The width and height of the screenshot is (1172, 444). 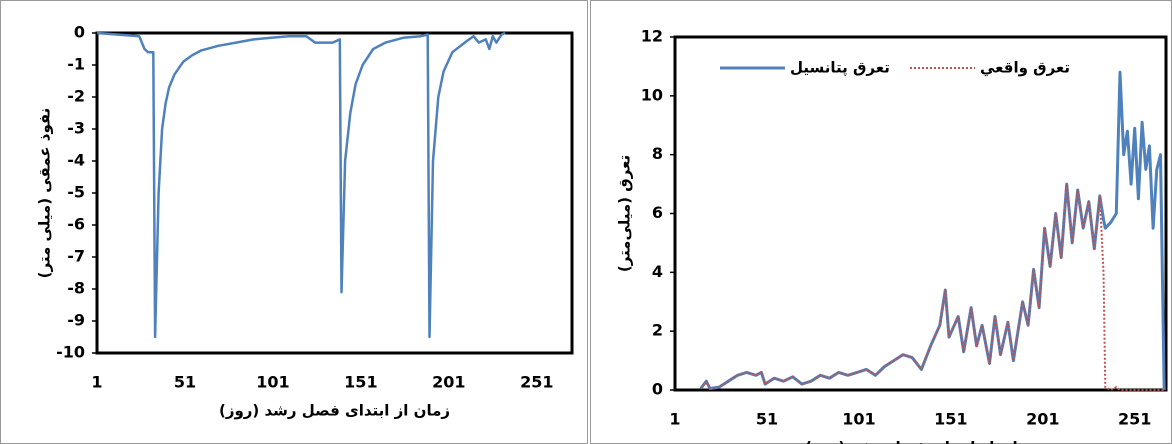 I want to click on y-tick-label: 12, so click(x=652, y=36).